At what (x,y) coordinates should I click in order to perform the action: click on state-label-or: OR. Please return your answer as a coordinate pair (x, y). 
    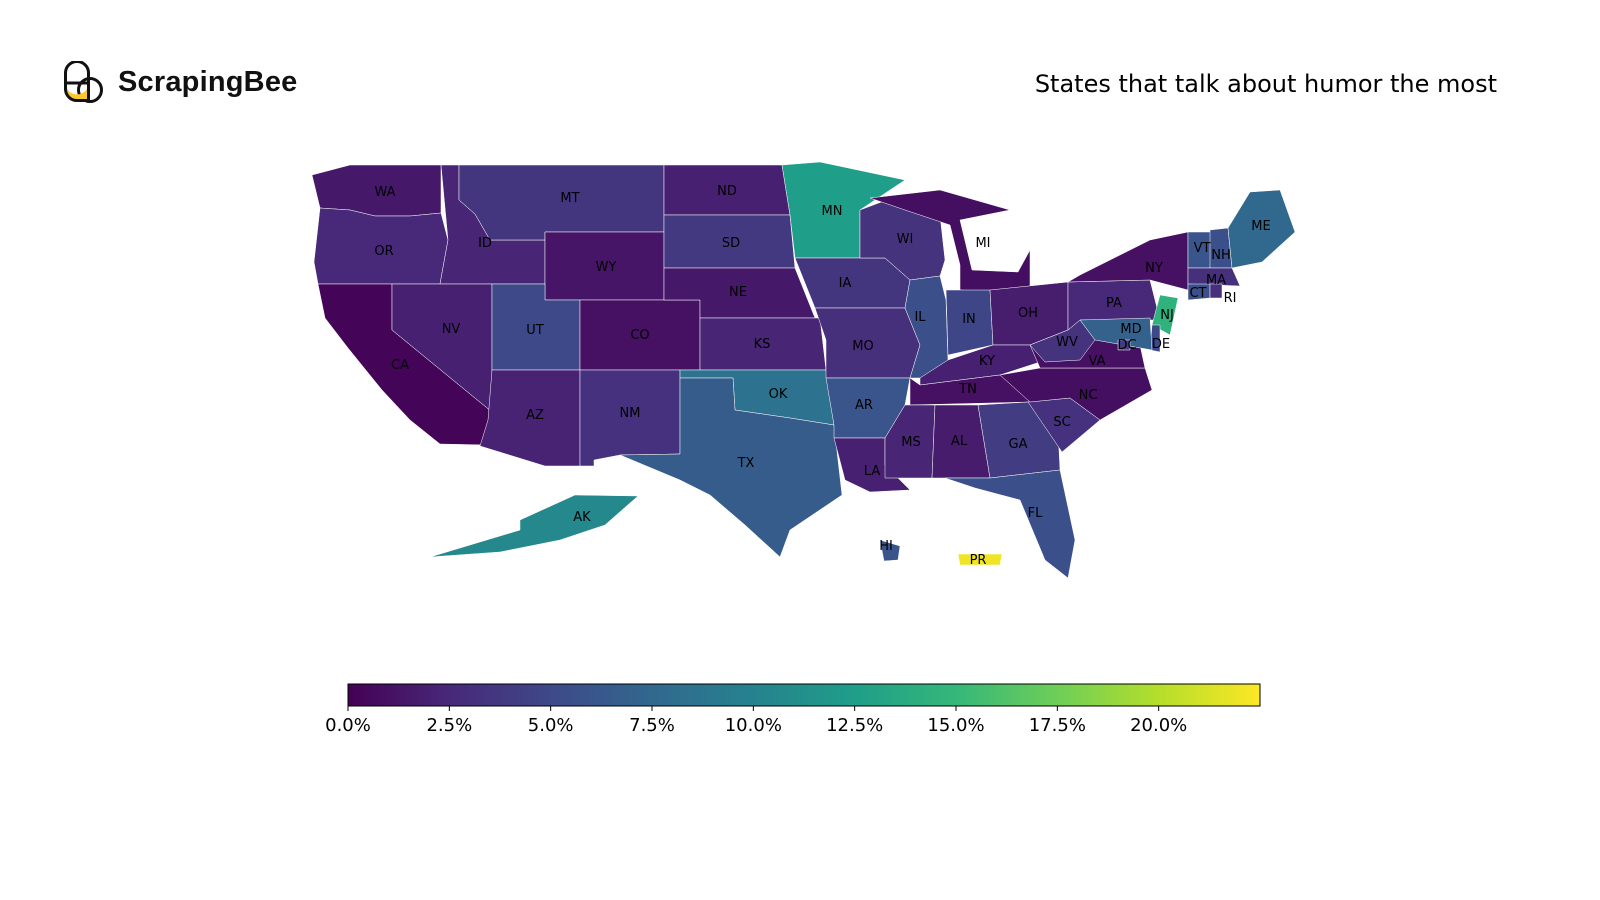
    Looking at the image, I should click on (383, 251).